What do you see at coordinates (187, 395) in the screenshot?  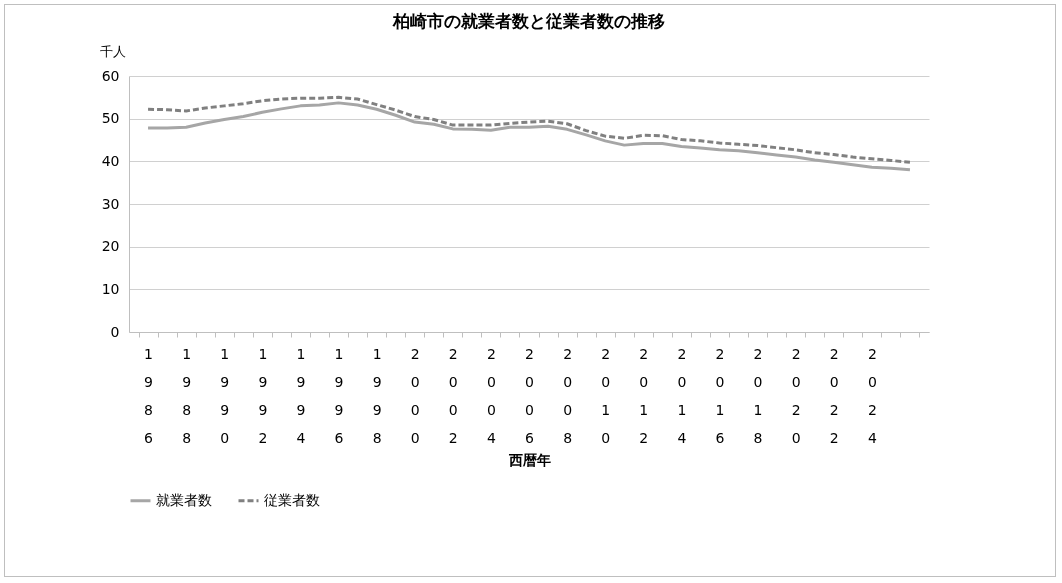 I see `x-tick-label: 1988` at bounding box center [187, 395].